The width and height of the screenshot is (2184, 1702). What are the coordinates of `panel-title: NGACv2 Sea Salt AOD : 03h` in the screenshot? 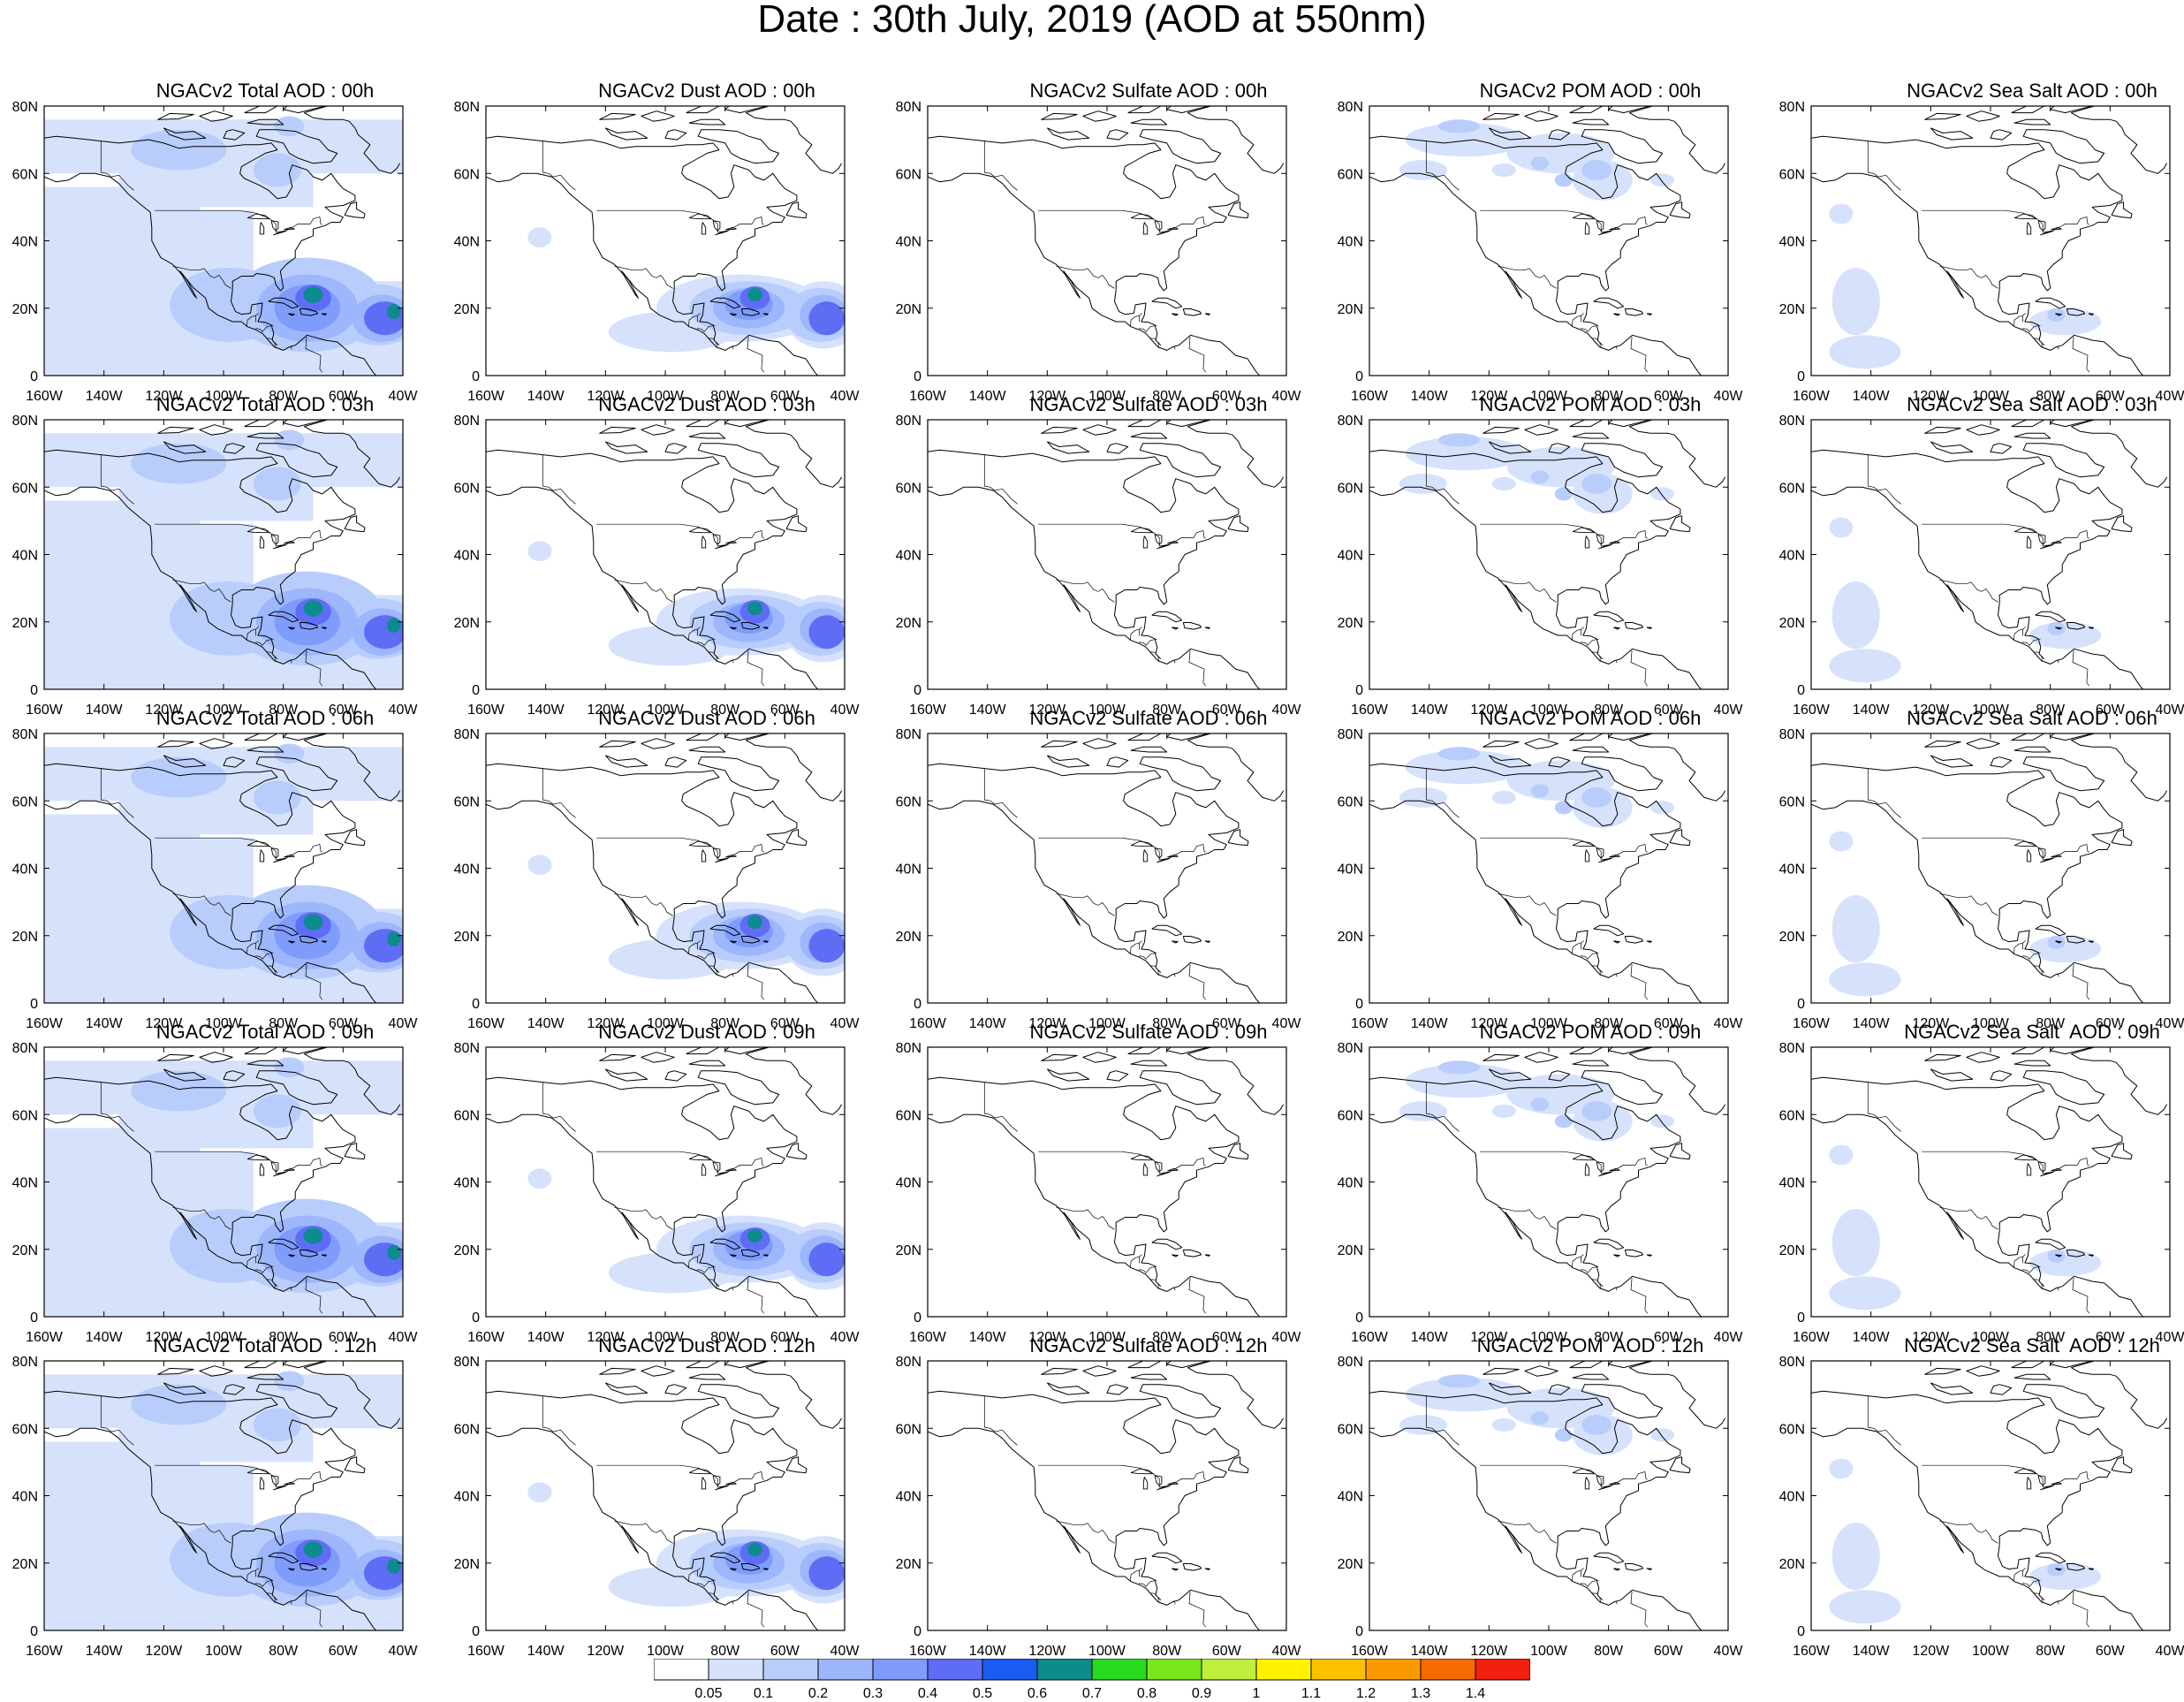 It's located at (2032, 404).